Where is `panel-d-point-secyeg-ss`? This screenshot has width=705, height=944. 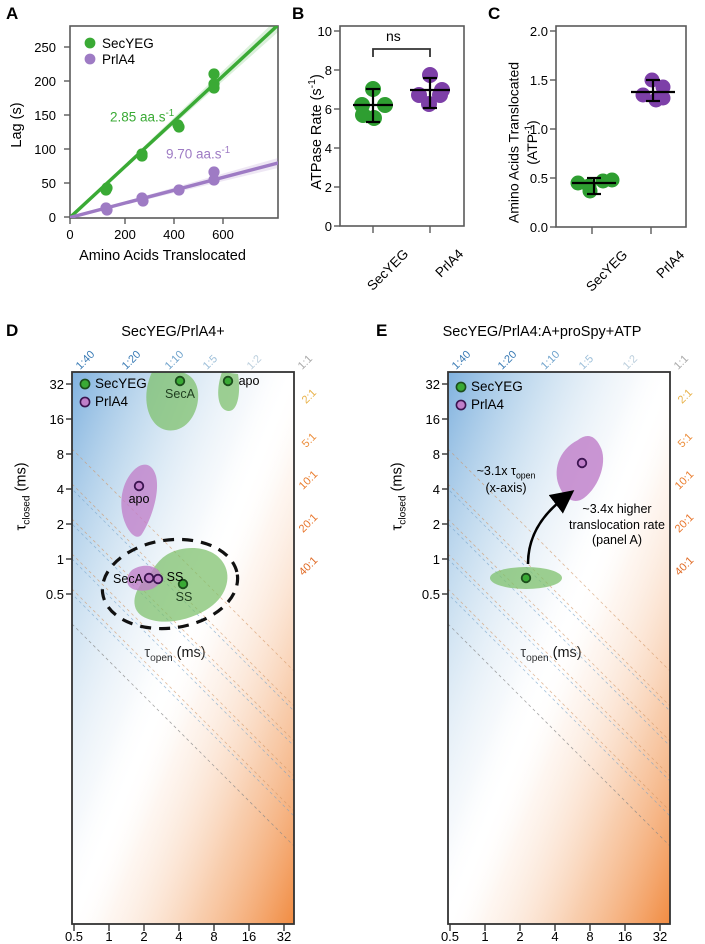
panel-d-point-secyeg-ss is located at coordinates (183, 584).